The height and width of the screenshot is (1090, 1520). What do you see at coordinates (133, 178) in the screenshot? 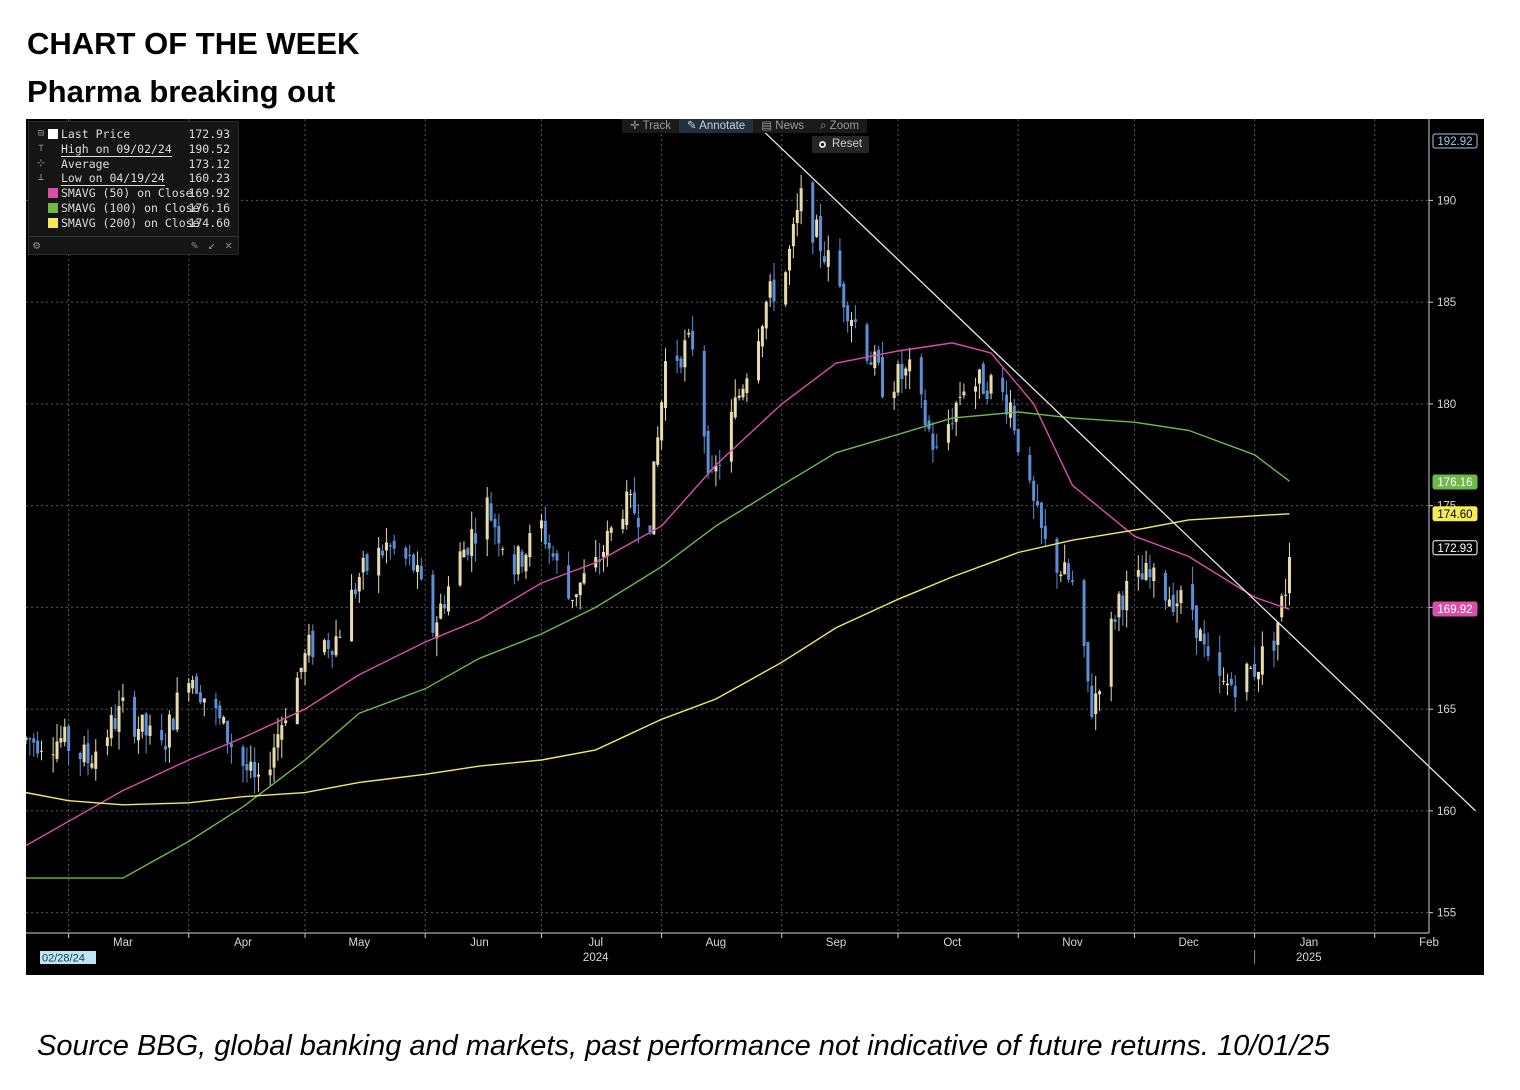
I see `legend-row: ⊥ Low on 04/19/24 160.23` at bounding box center [133, 178].